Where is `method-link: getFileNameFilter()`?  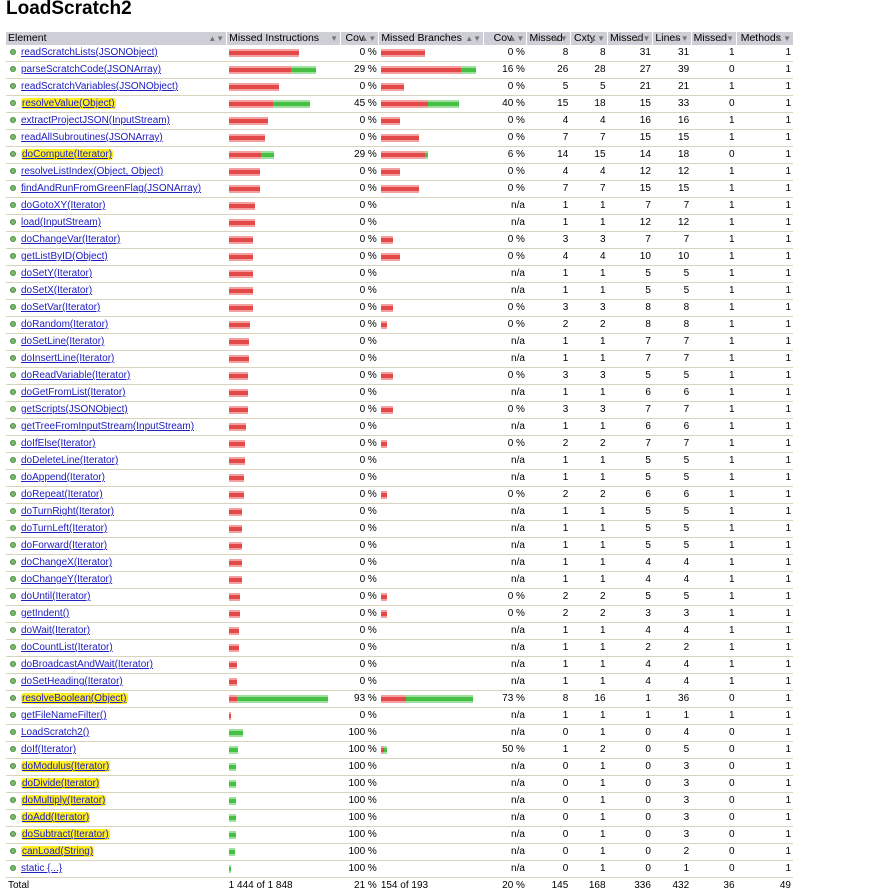
method-link: getFileNameFilter() is located at coordinates (64, 715).